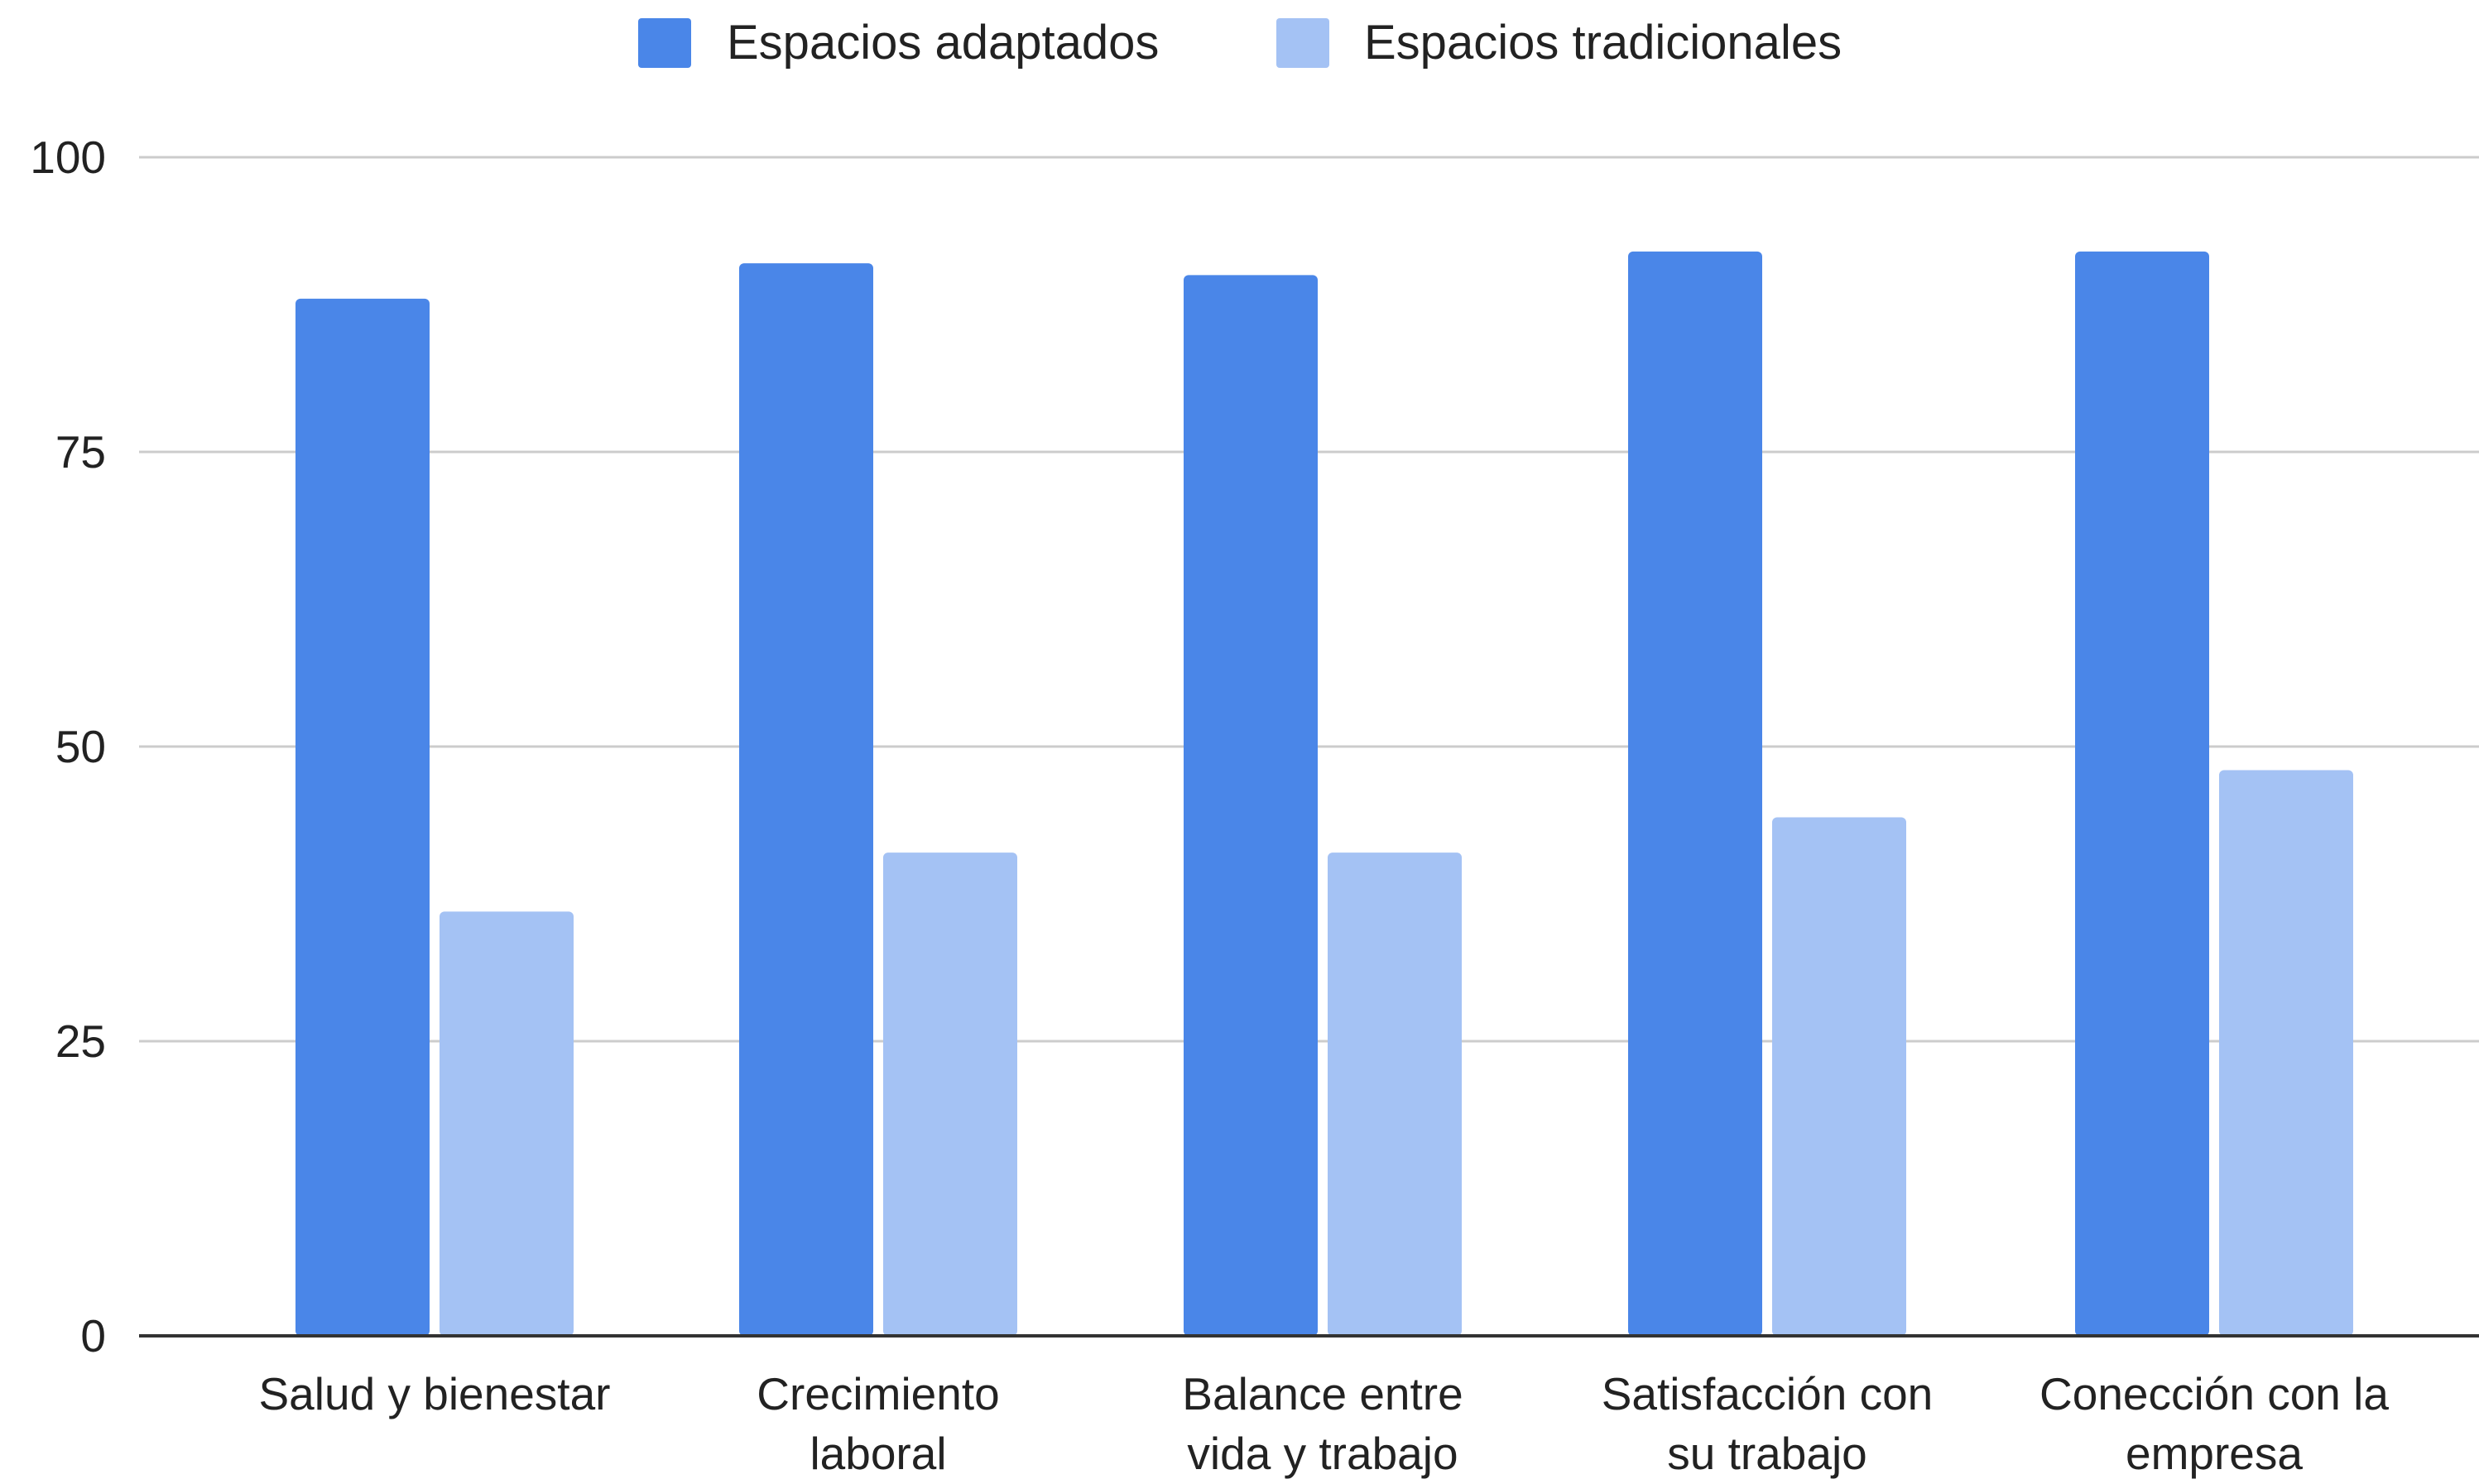 This screenshot has height=1484, width=2479. I want to click on y-tick-label: 0, so click(93, 1336).